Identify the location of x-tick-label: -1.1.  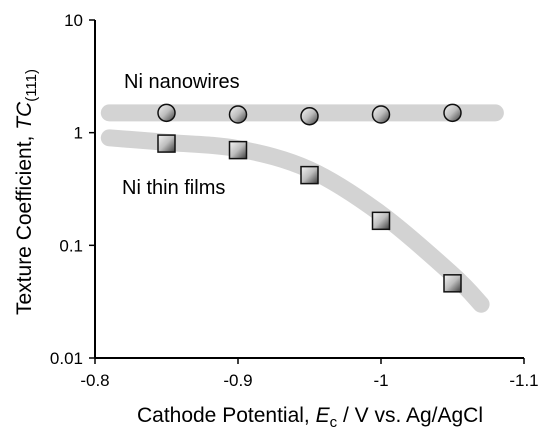
(523, 380).